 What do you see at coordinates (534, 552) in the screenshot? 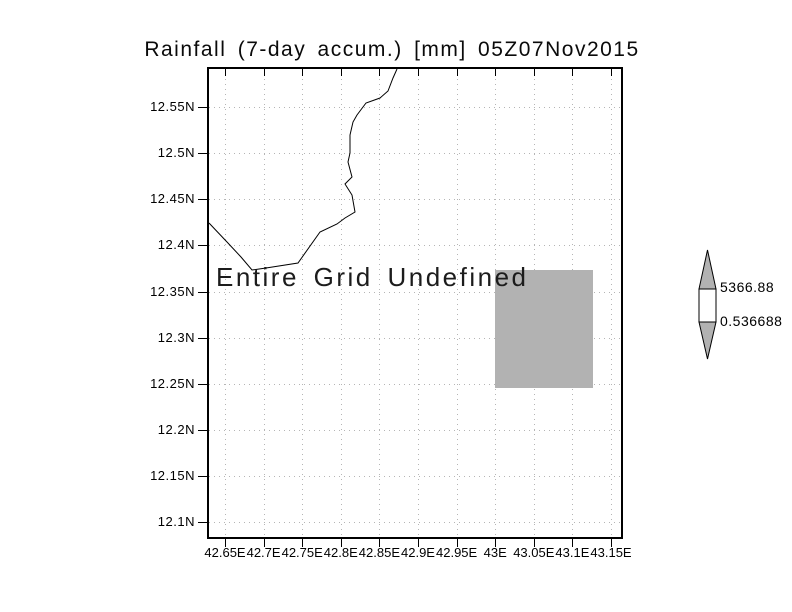
I see `x-axis-tick-label: 43.05E` at bounding box center [534, 552].